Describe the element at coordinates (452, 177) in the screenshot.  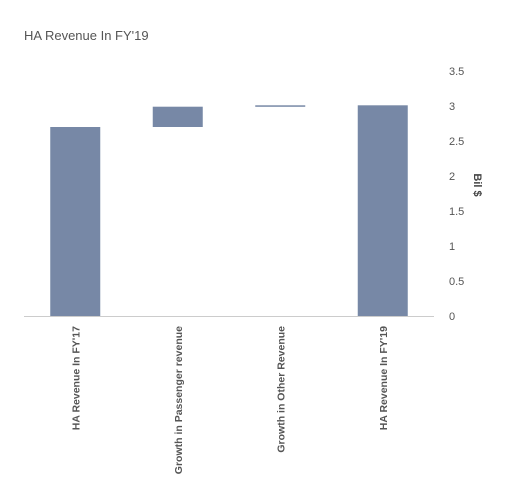
I see `y-tick-label: 2` at that location.